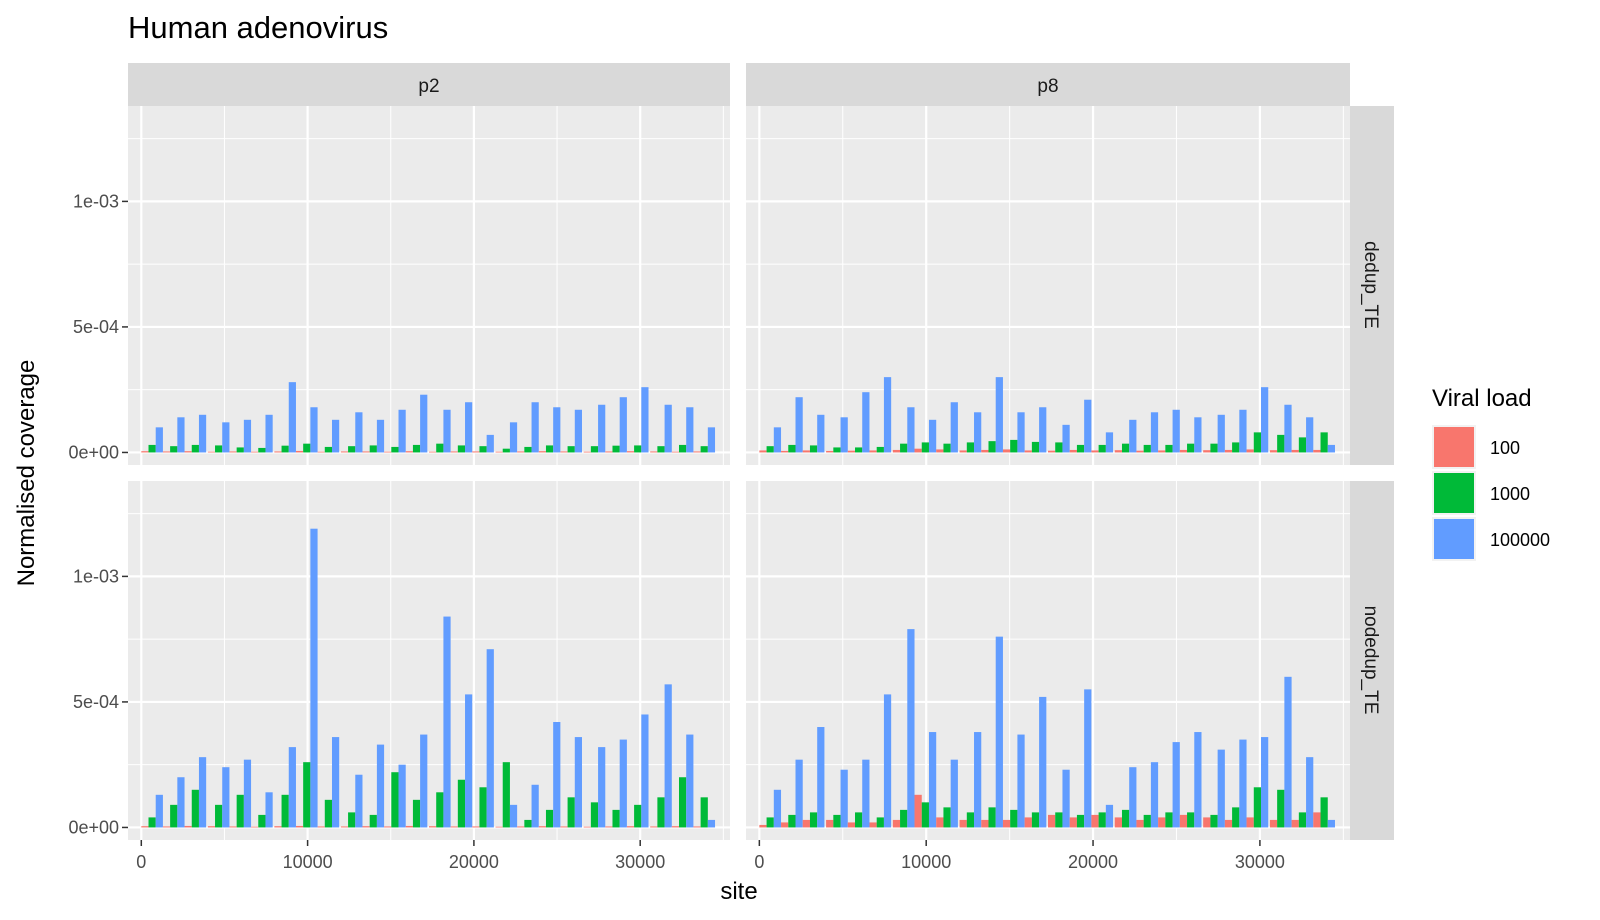  Describe the element at coordinates (429, 84) in the screenshot. I see `facet-strip-p2-background` at that location.